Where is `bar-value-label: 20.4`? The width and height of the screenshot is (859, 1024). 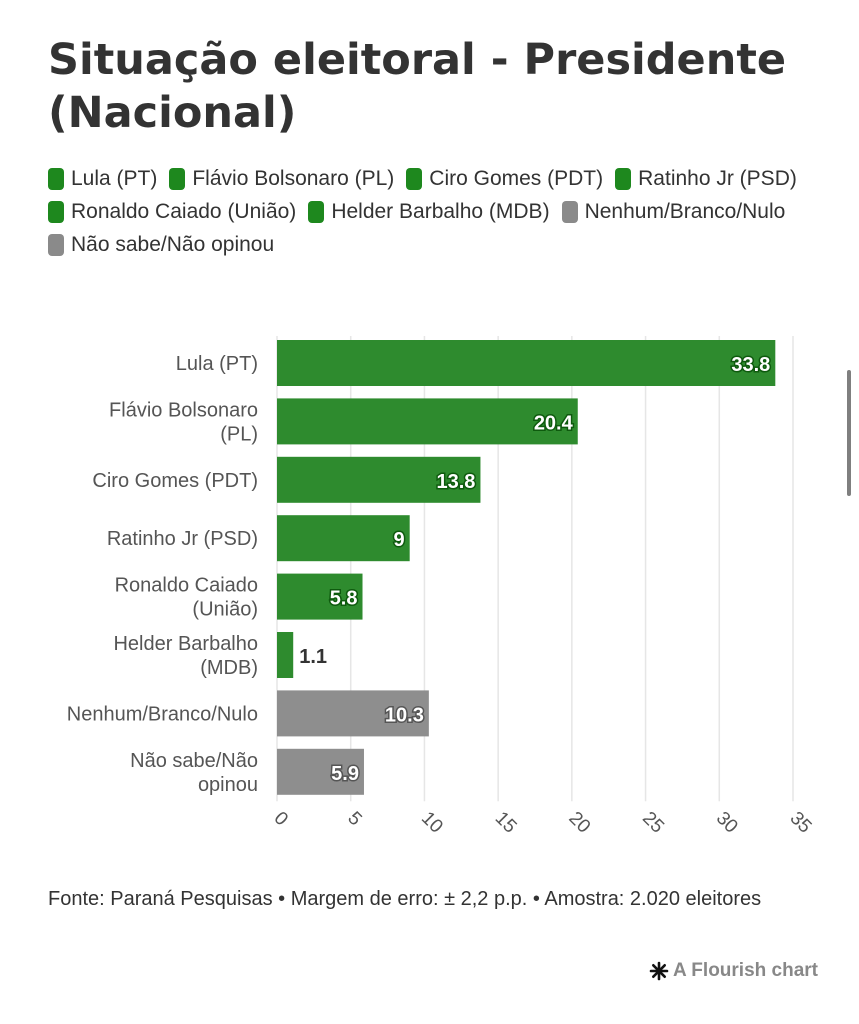 bar-value-label: 20.4 is located at coordinates (554, 423).